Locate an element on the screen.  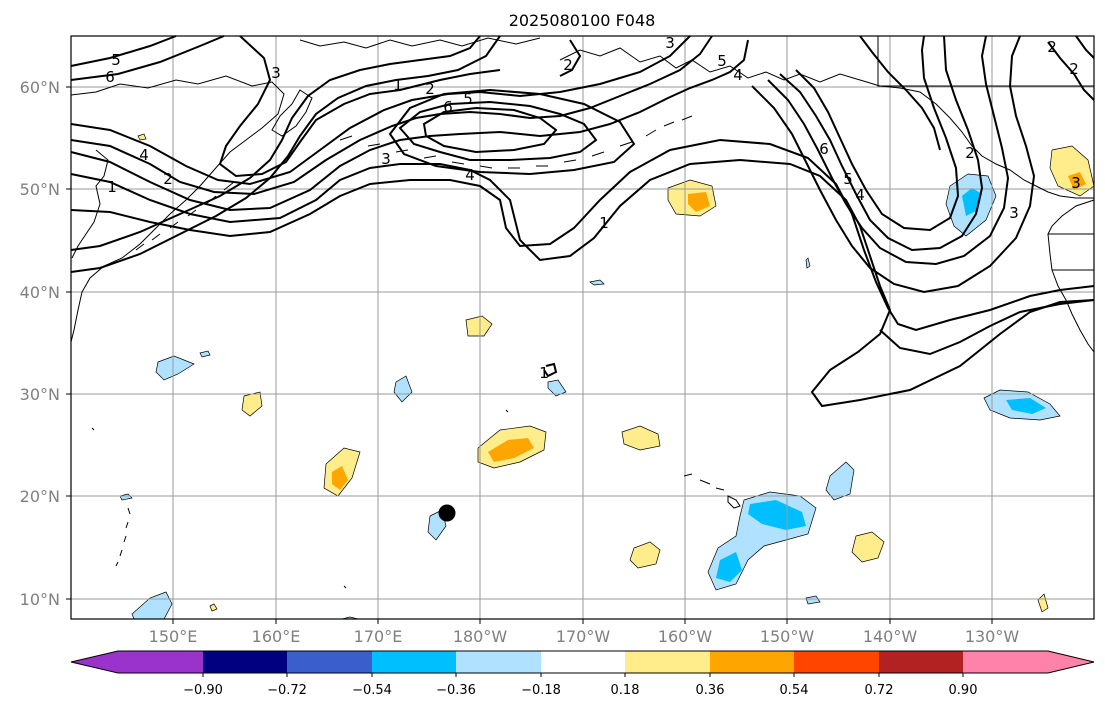
latitude-labels: 60°N 50°N 40°N 30°N 20°N 10°N is located at coordinates (40, 343).